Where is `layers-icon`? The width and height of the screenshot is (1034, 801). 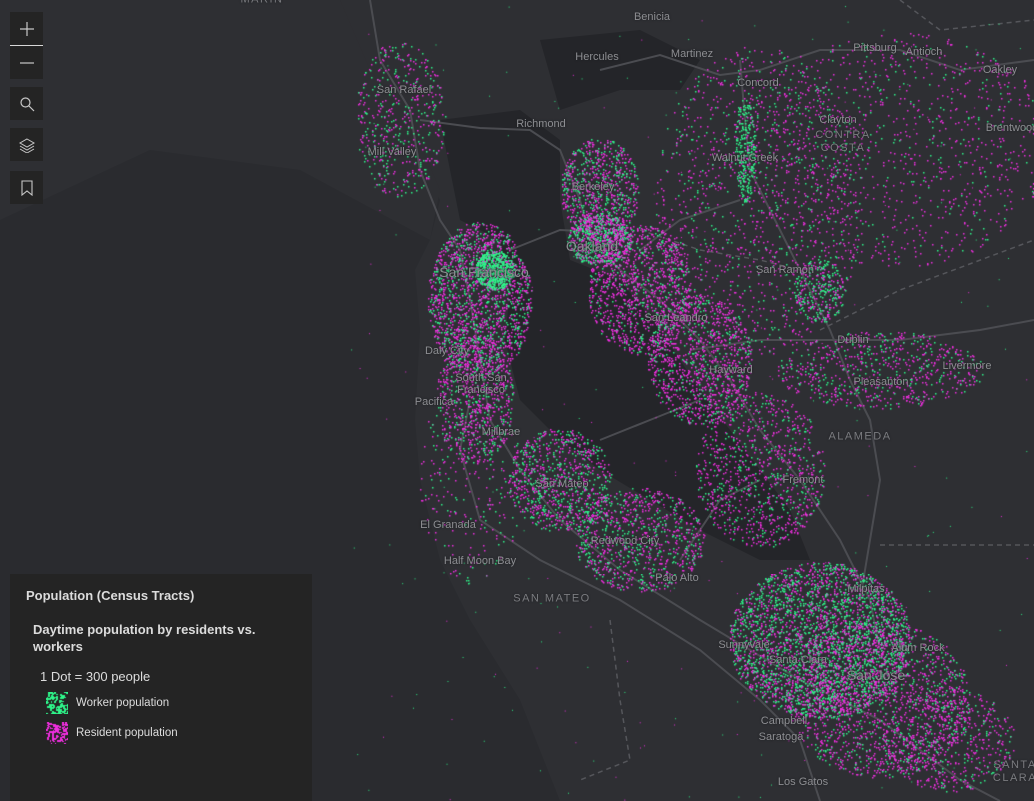
layers-icon is located at coordinates (26, 145).